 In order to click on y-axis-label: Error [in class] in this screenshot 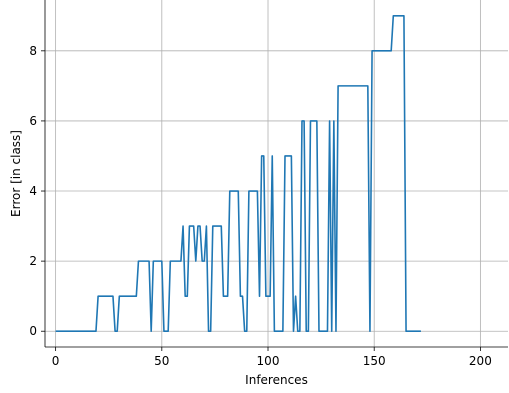, I will do `click(16, 173)`.